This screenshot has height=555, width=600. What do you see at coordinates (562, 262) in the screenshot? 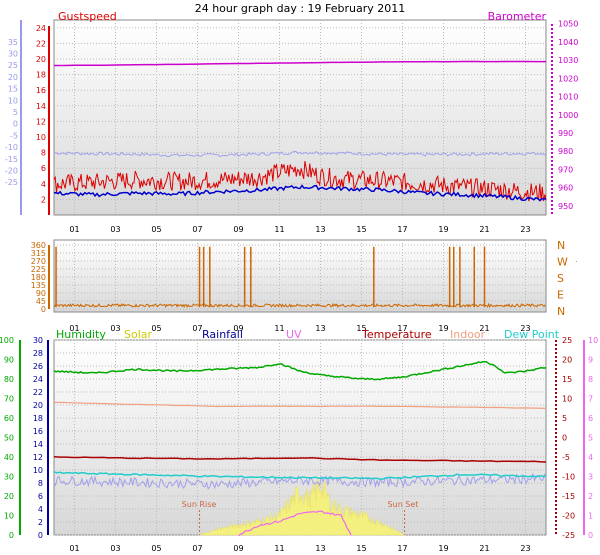
I see `compass-label: W` at bounding box center [562, 262].